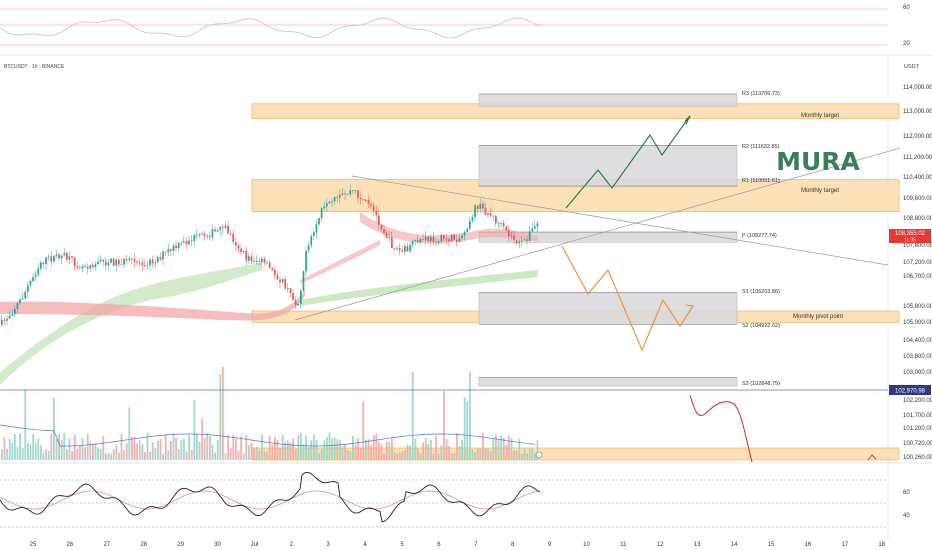 This screenshot has height=550, width=932. I want to click on volume-layer, so click(269, 413).